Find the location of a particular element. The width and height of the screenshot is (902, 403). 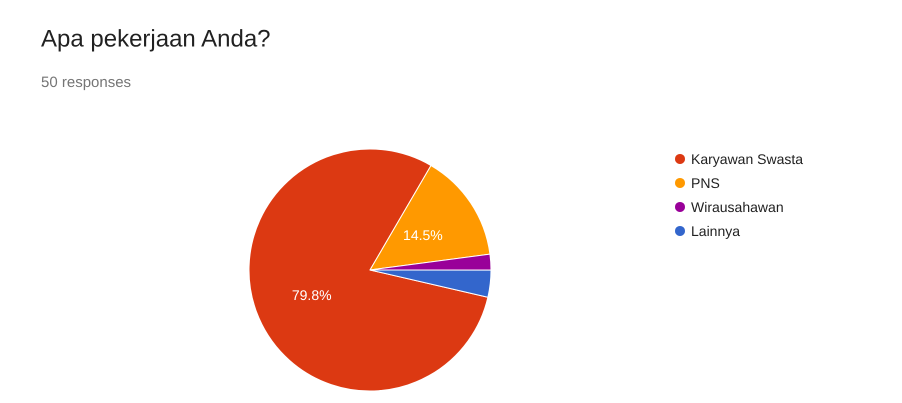

legend-label: Wirausahawan is located at coordinates (737, 207).